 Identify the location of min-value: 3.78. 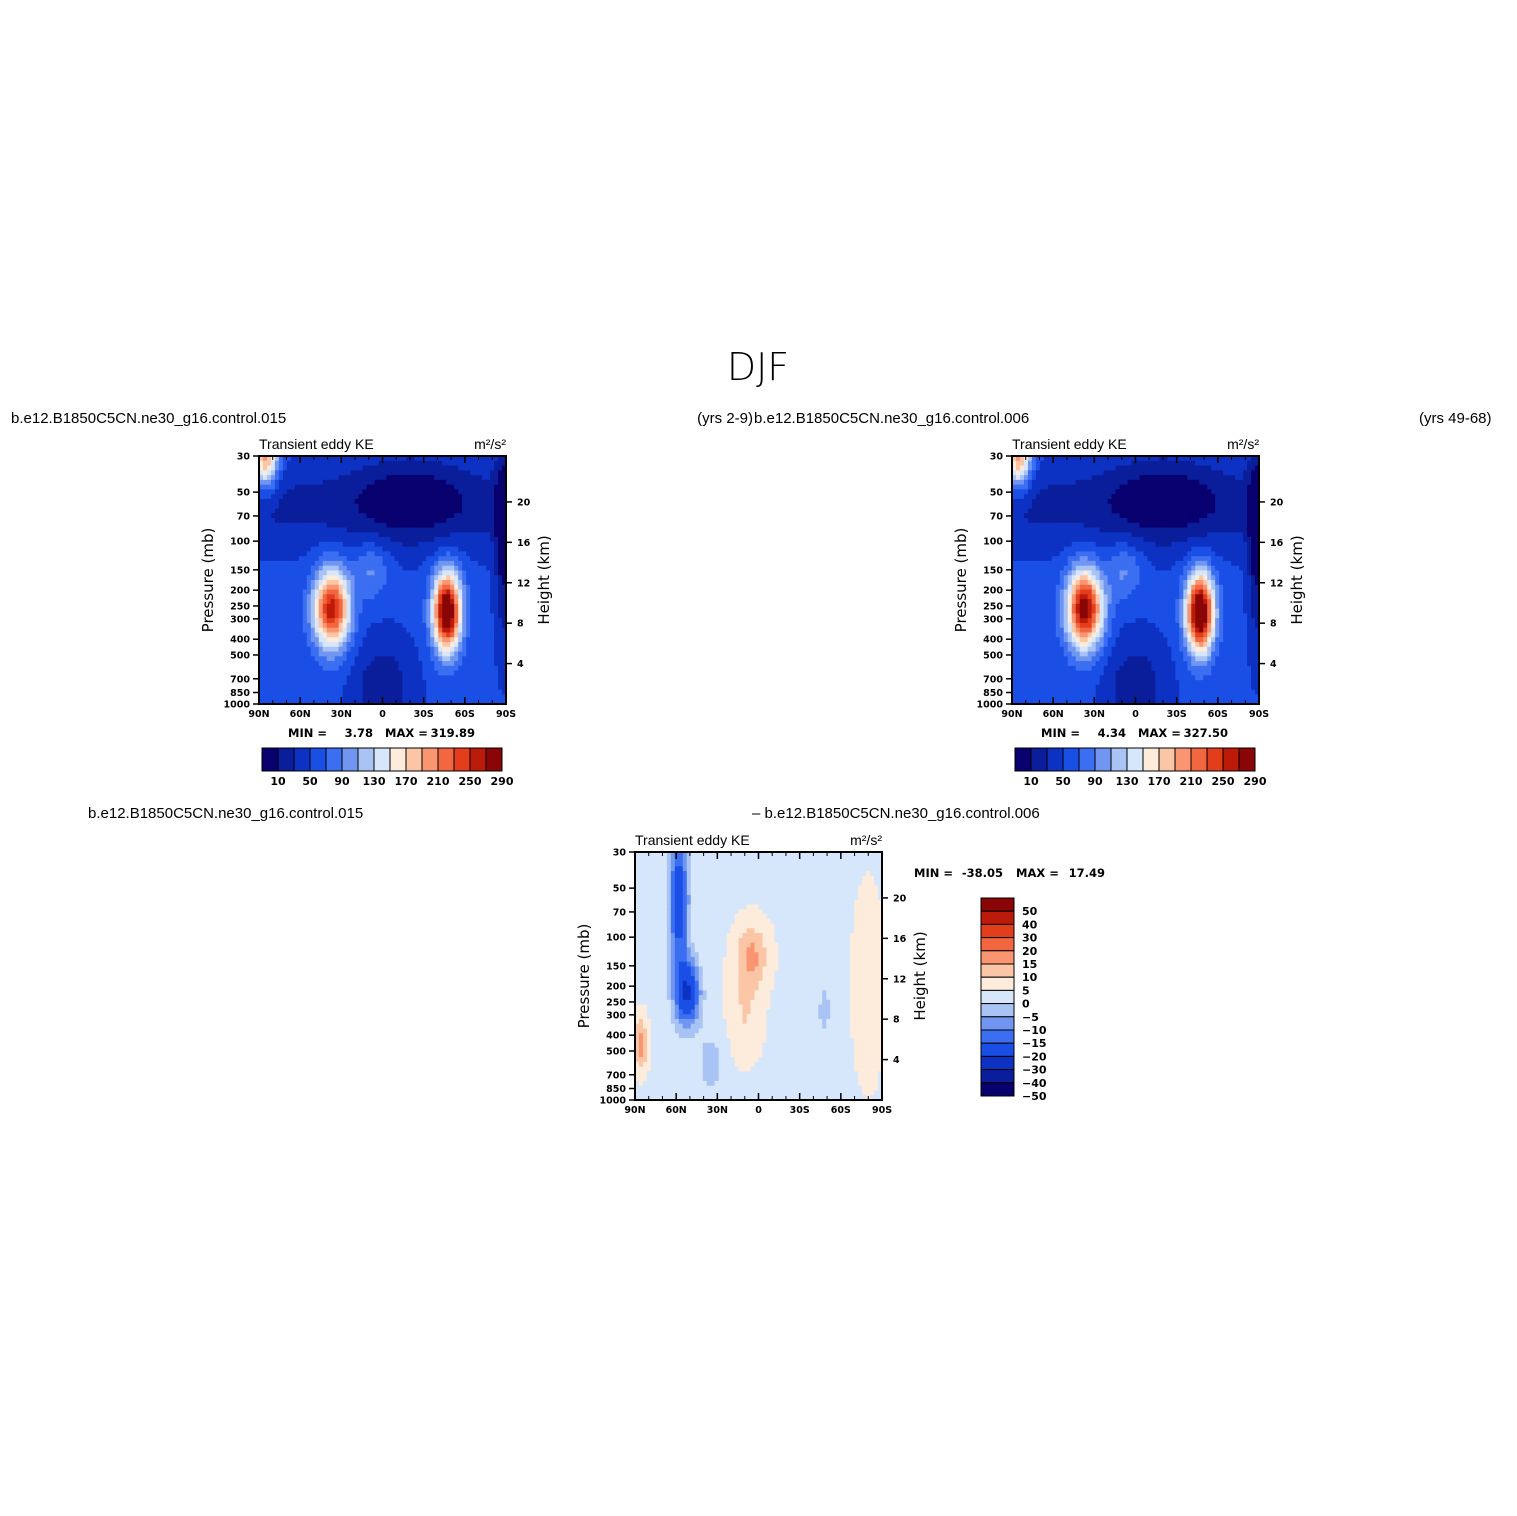
(359, 733).